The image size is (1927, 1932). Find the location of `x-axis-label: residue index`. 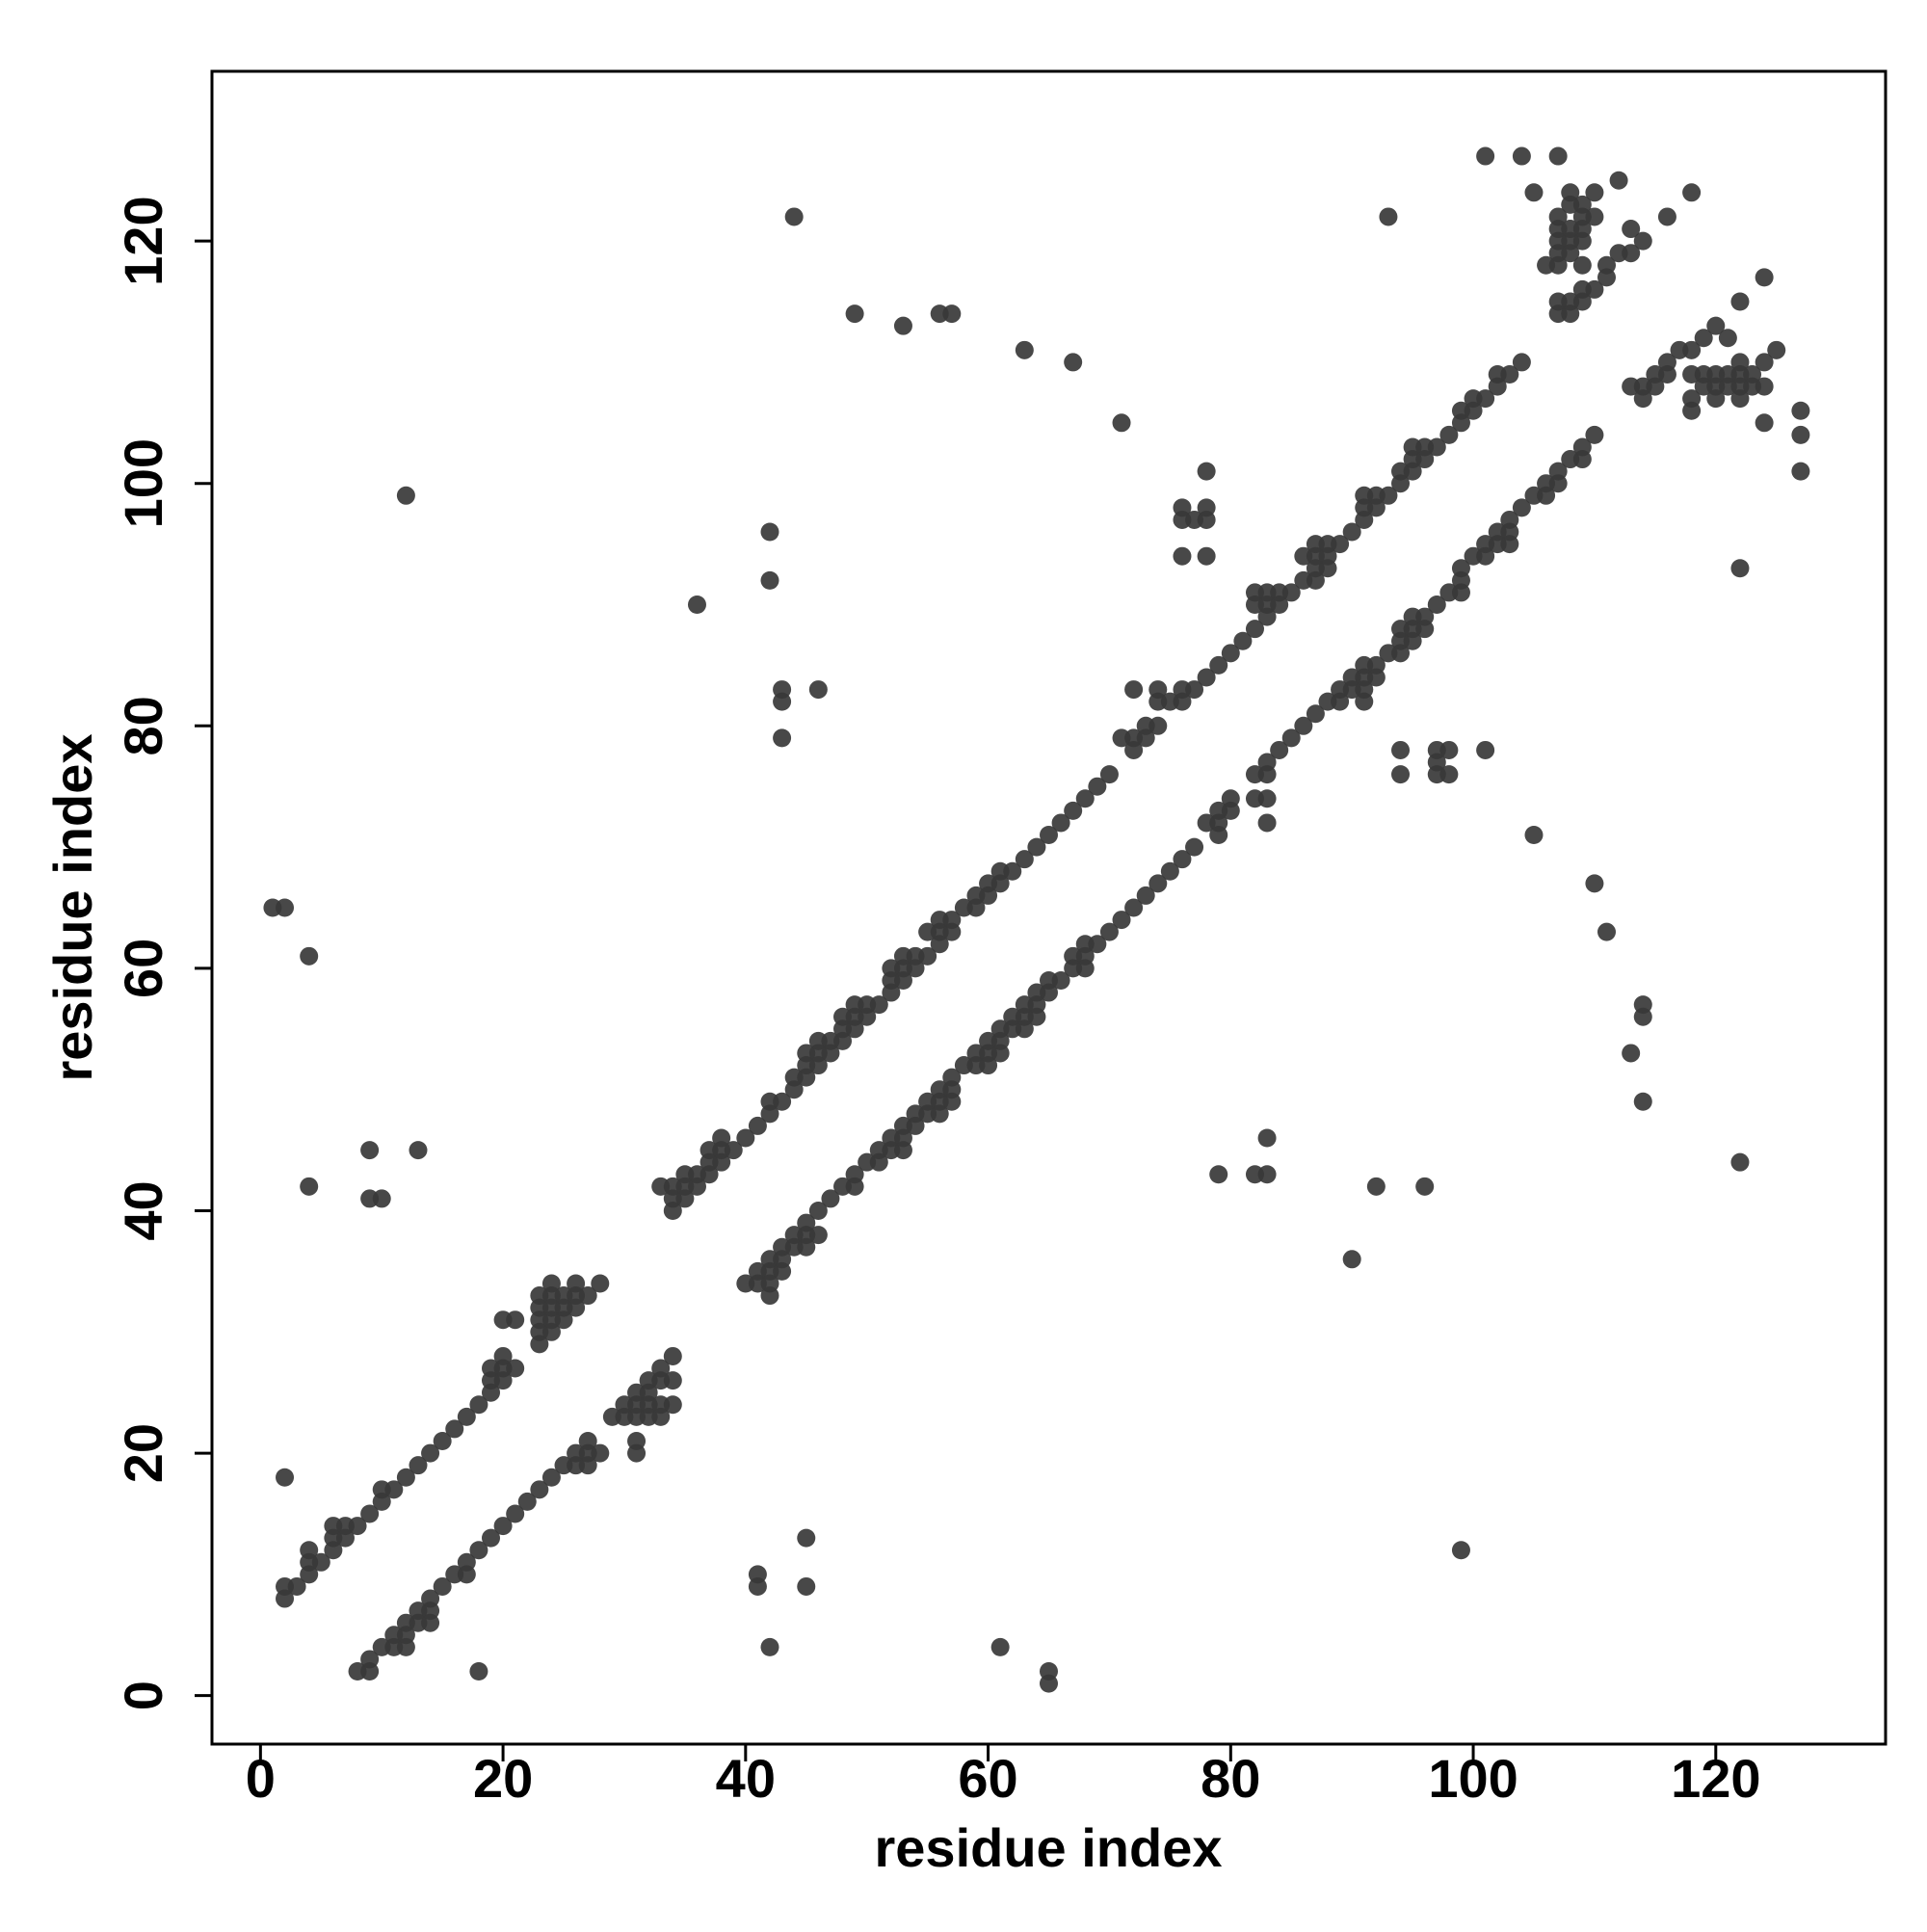

x-axis-label: residue index is located at coordinates (1048, 1847).